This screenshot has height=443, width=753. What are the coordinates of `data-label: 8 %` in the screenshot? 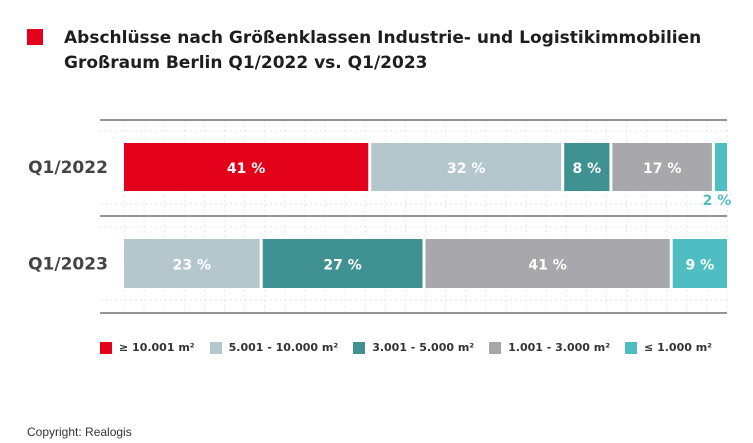 It's located at (586, 169).